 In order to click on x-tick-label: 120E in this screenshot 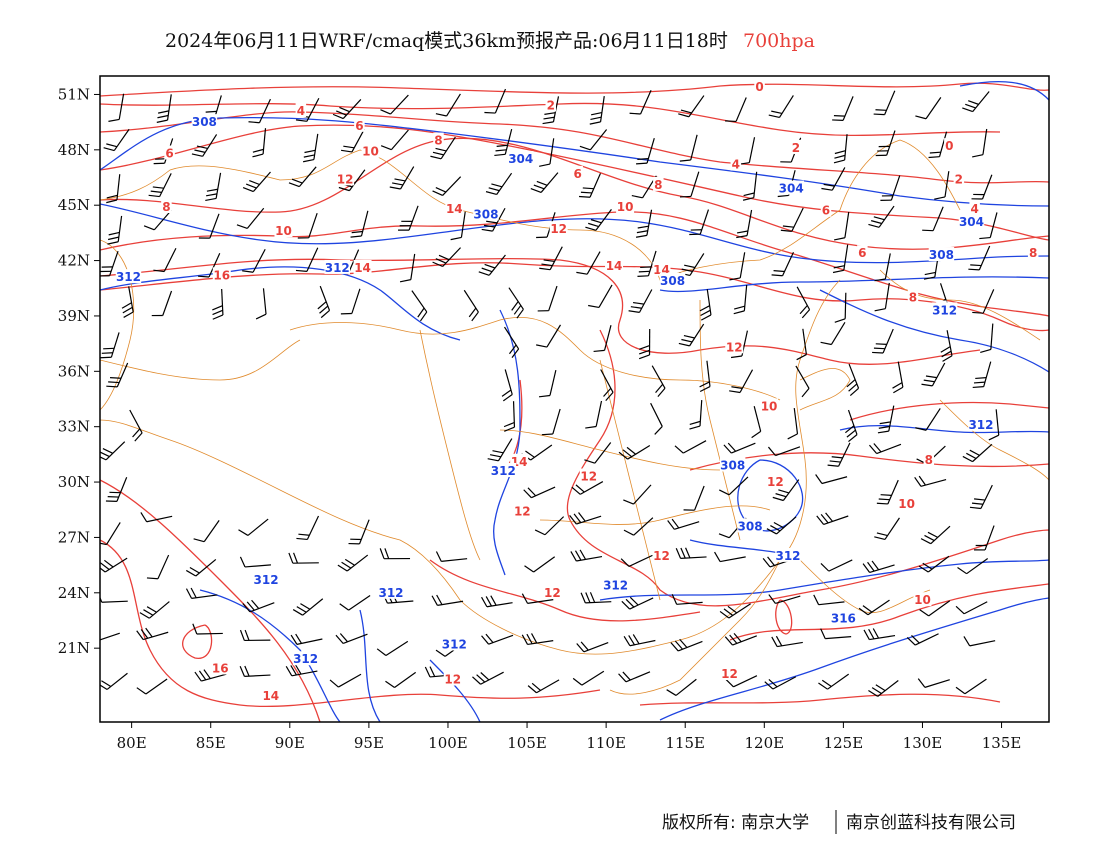, I will do `click(765, 743)`.